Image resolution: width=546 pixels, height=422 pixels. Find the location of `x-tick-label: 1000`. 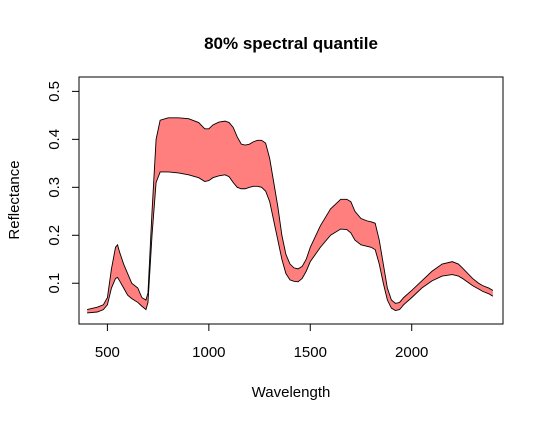

x-tick-label: 1000 is located at coordinates (208, 352).